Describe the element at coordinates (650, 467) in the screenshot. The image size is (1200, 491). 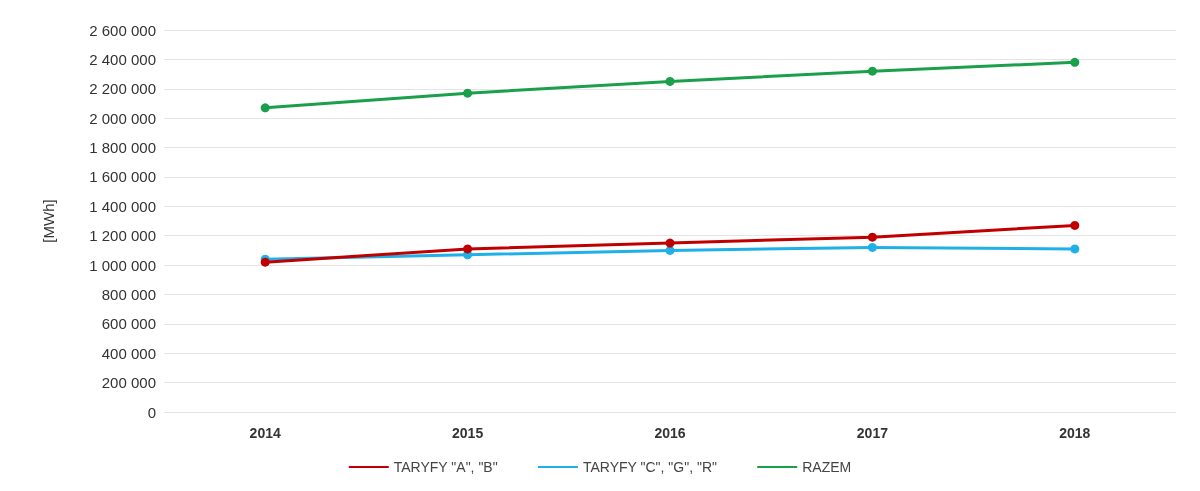
I see `legend-label: TARYFY "C", "G", "R"` at that location.